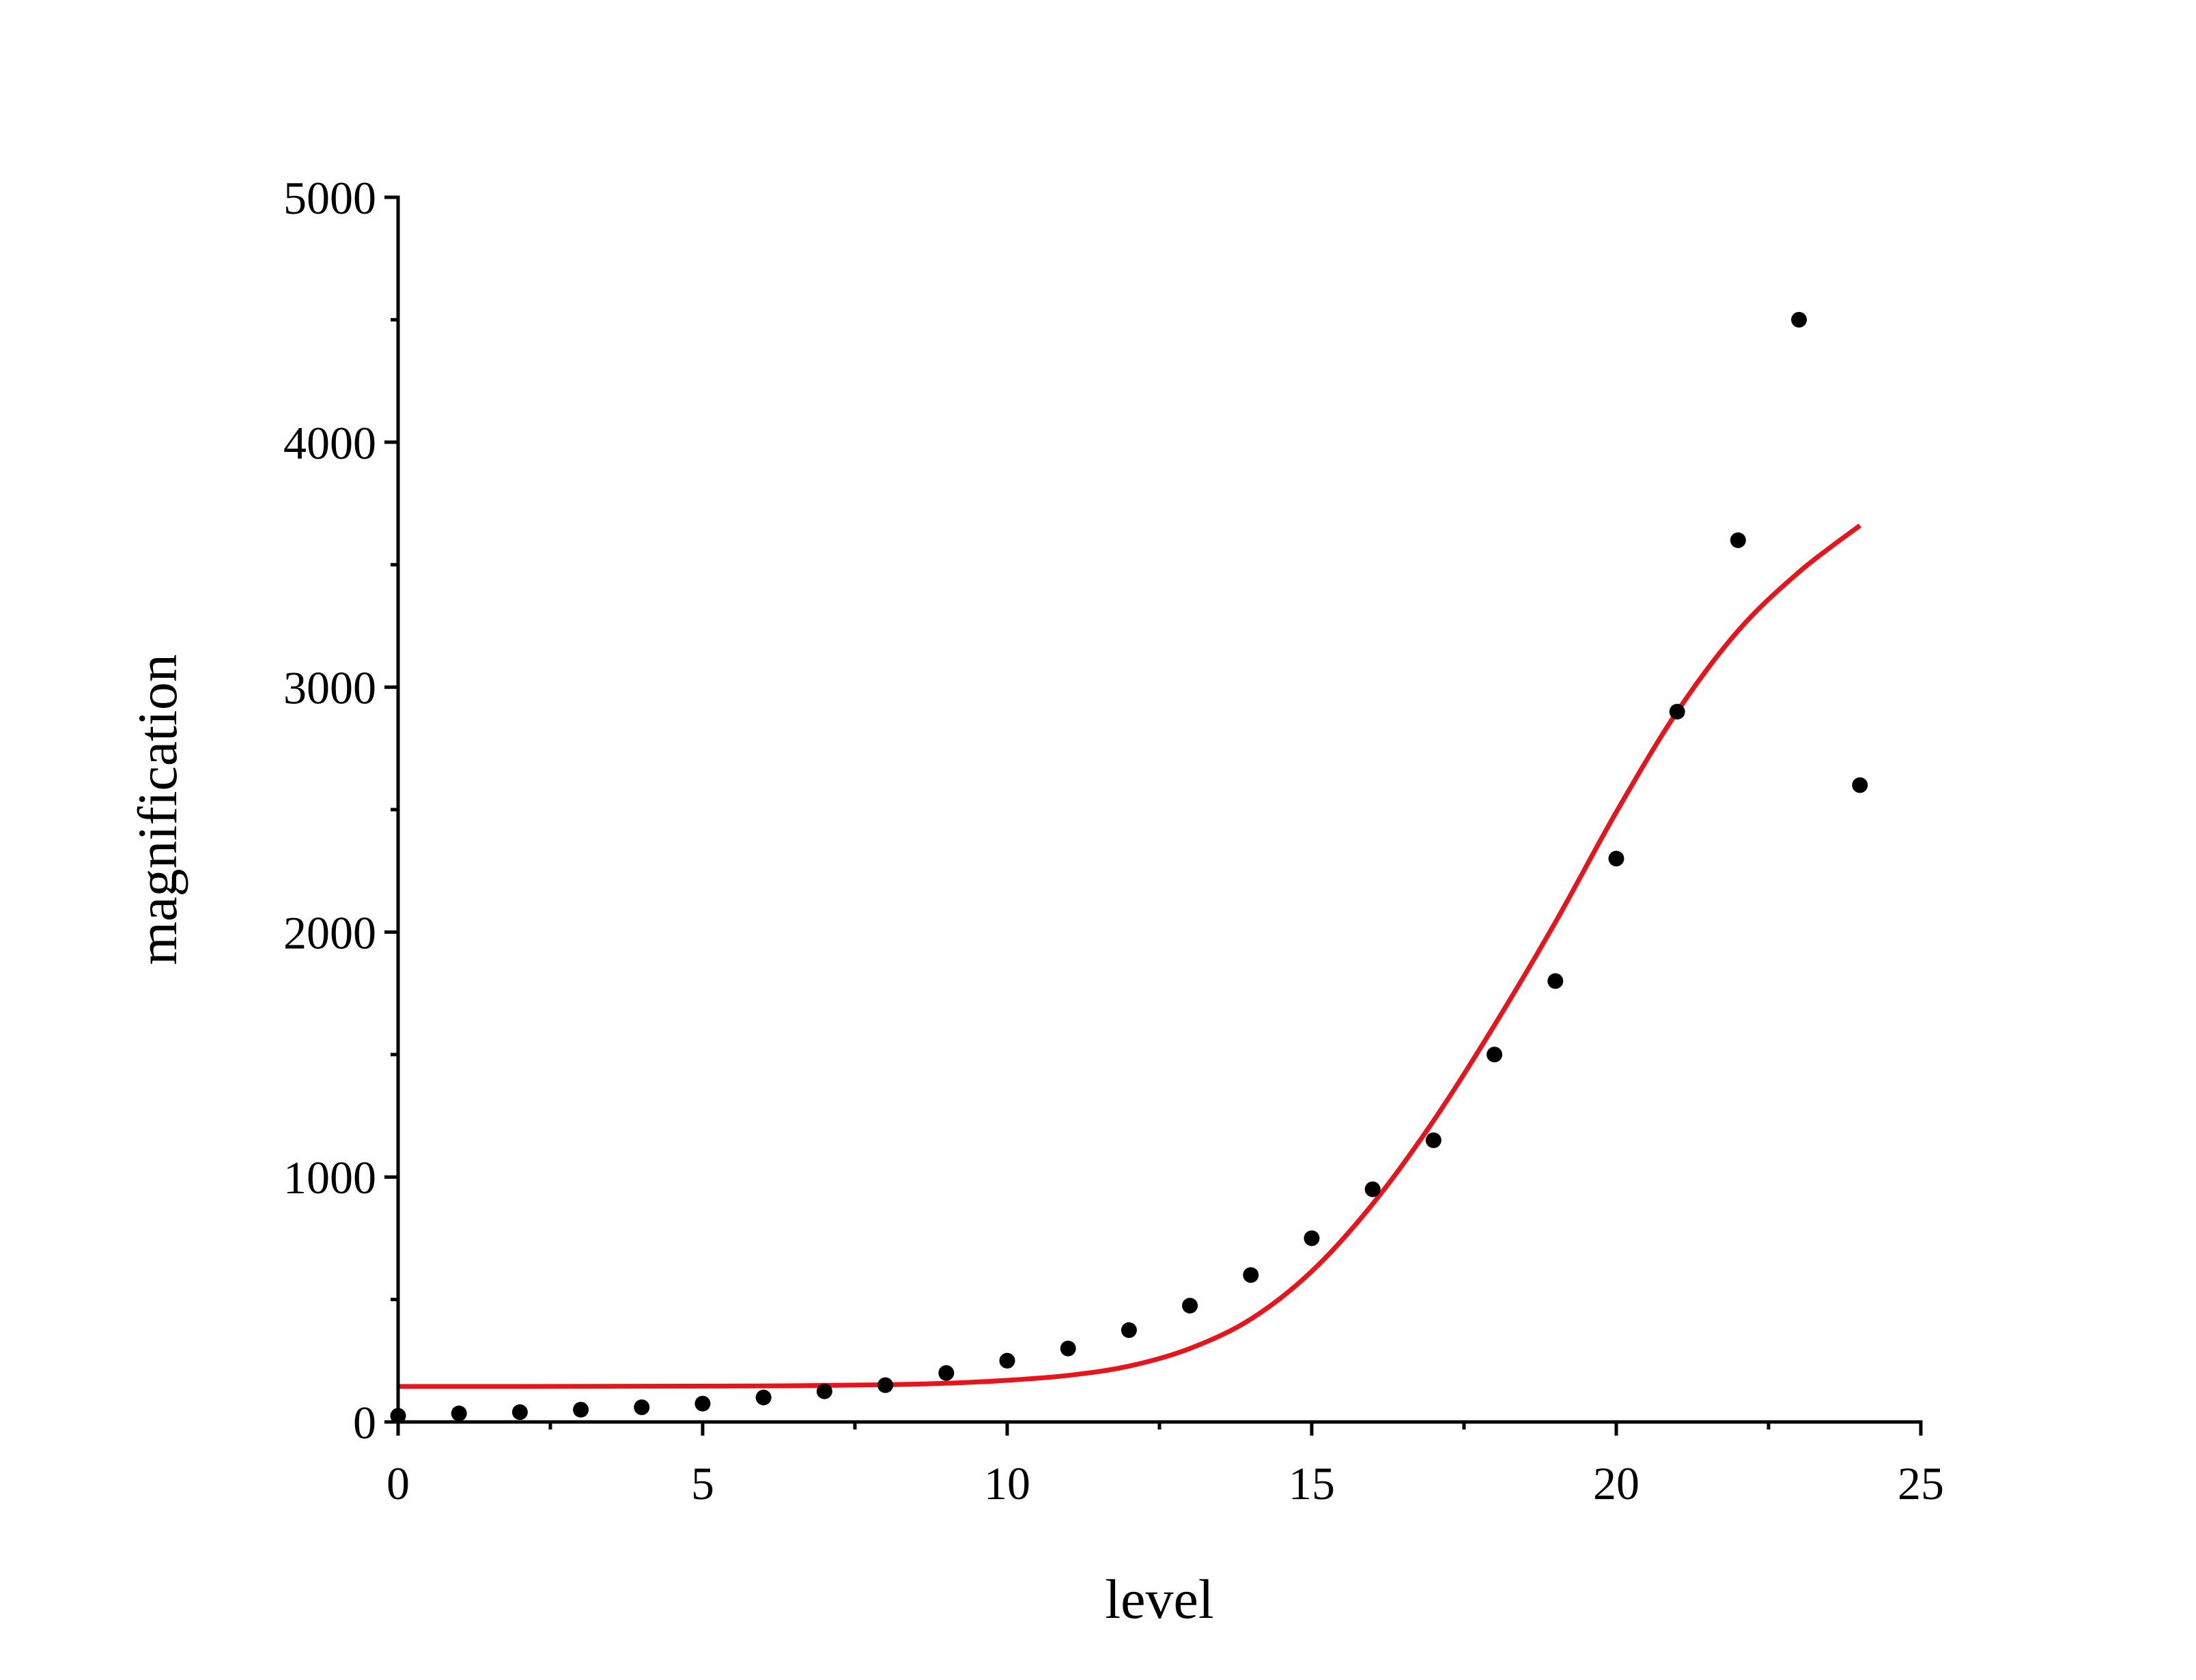 This screenshot has height=1680, width=2196. Describe the element at coordinates (1165, 1465) in the screenshot. I see `x-ticks: 0 5 10 15 20 25` at that location.